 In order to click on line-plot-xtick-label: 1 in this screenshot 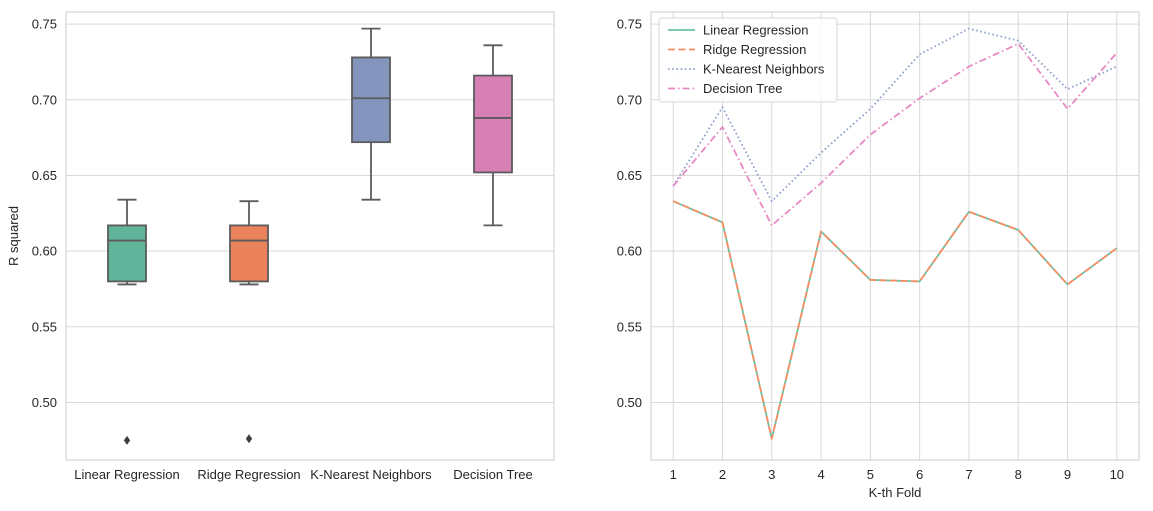, I will do `click(673, 474)`.